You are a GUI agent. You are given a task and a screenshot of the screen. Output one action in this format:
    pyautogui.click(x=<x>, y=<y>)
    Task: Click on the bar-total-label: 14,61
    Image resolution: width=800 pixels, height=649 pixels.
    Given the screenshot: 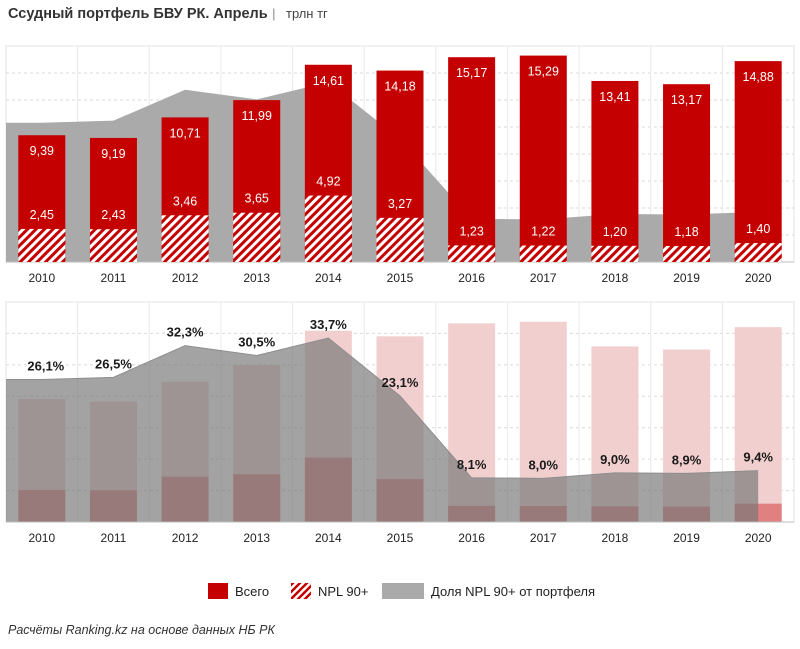 What is the action you would take?
    pyautogui.click(x=328, y=81)
    